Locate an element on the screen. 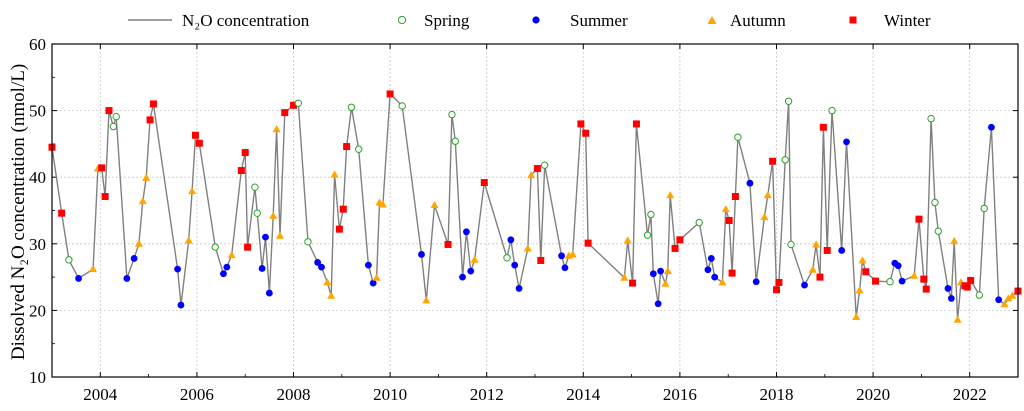 This screenshot has width=1024, height=411. legend-summer-marker is located at coordinates (536, 20).